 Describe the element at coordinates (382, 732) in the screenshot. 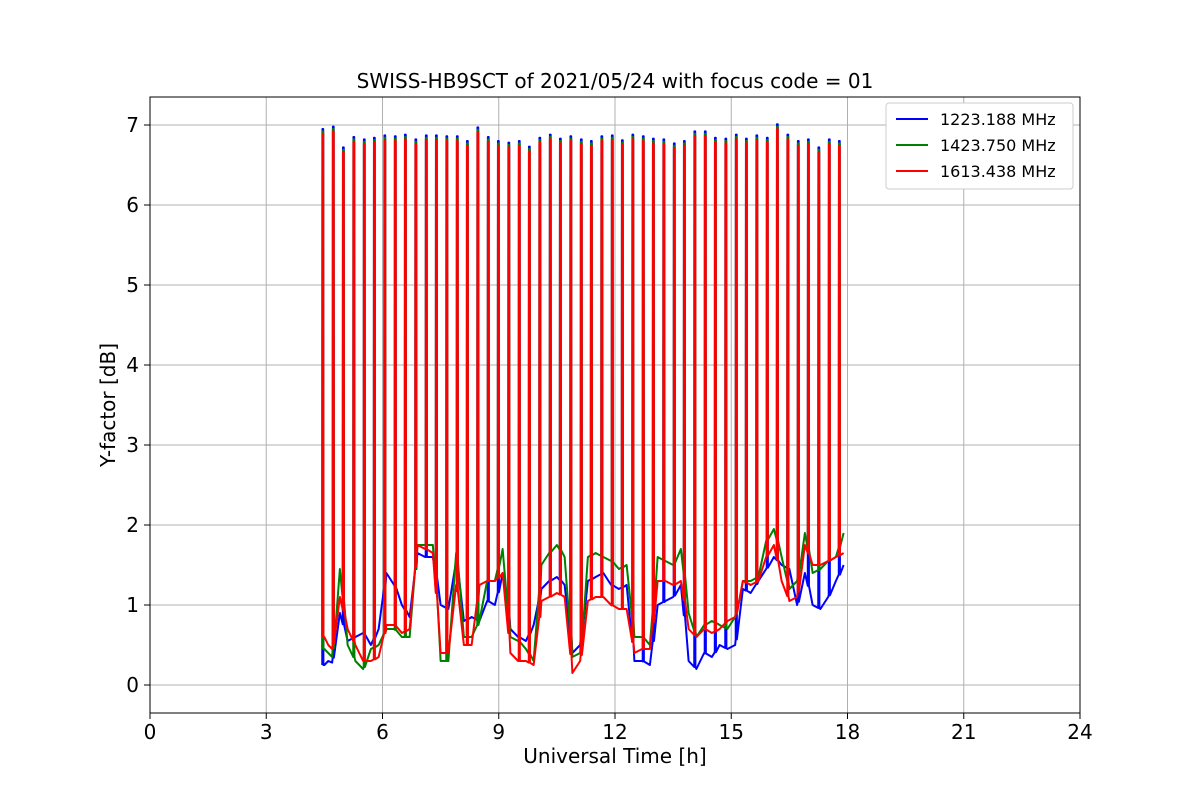

I see `x-tick-label: 6` at that location.